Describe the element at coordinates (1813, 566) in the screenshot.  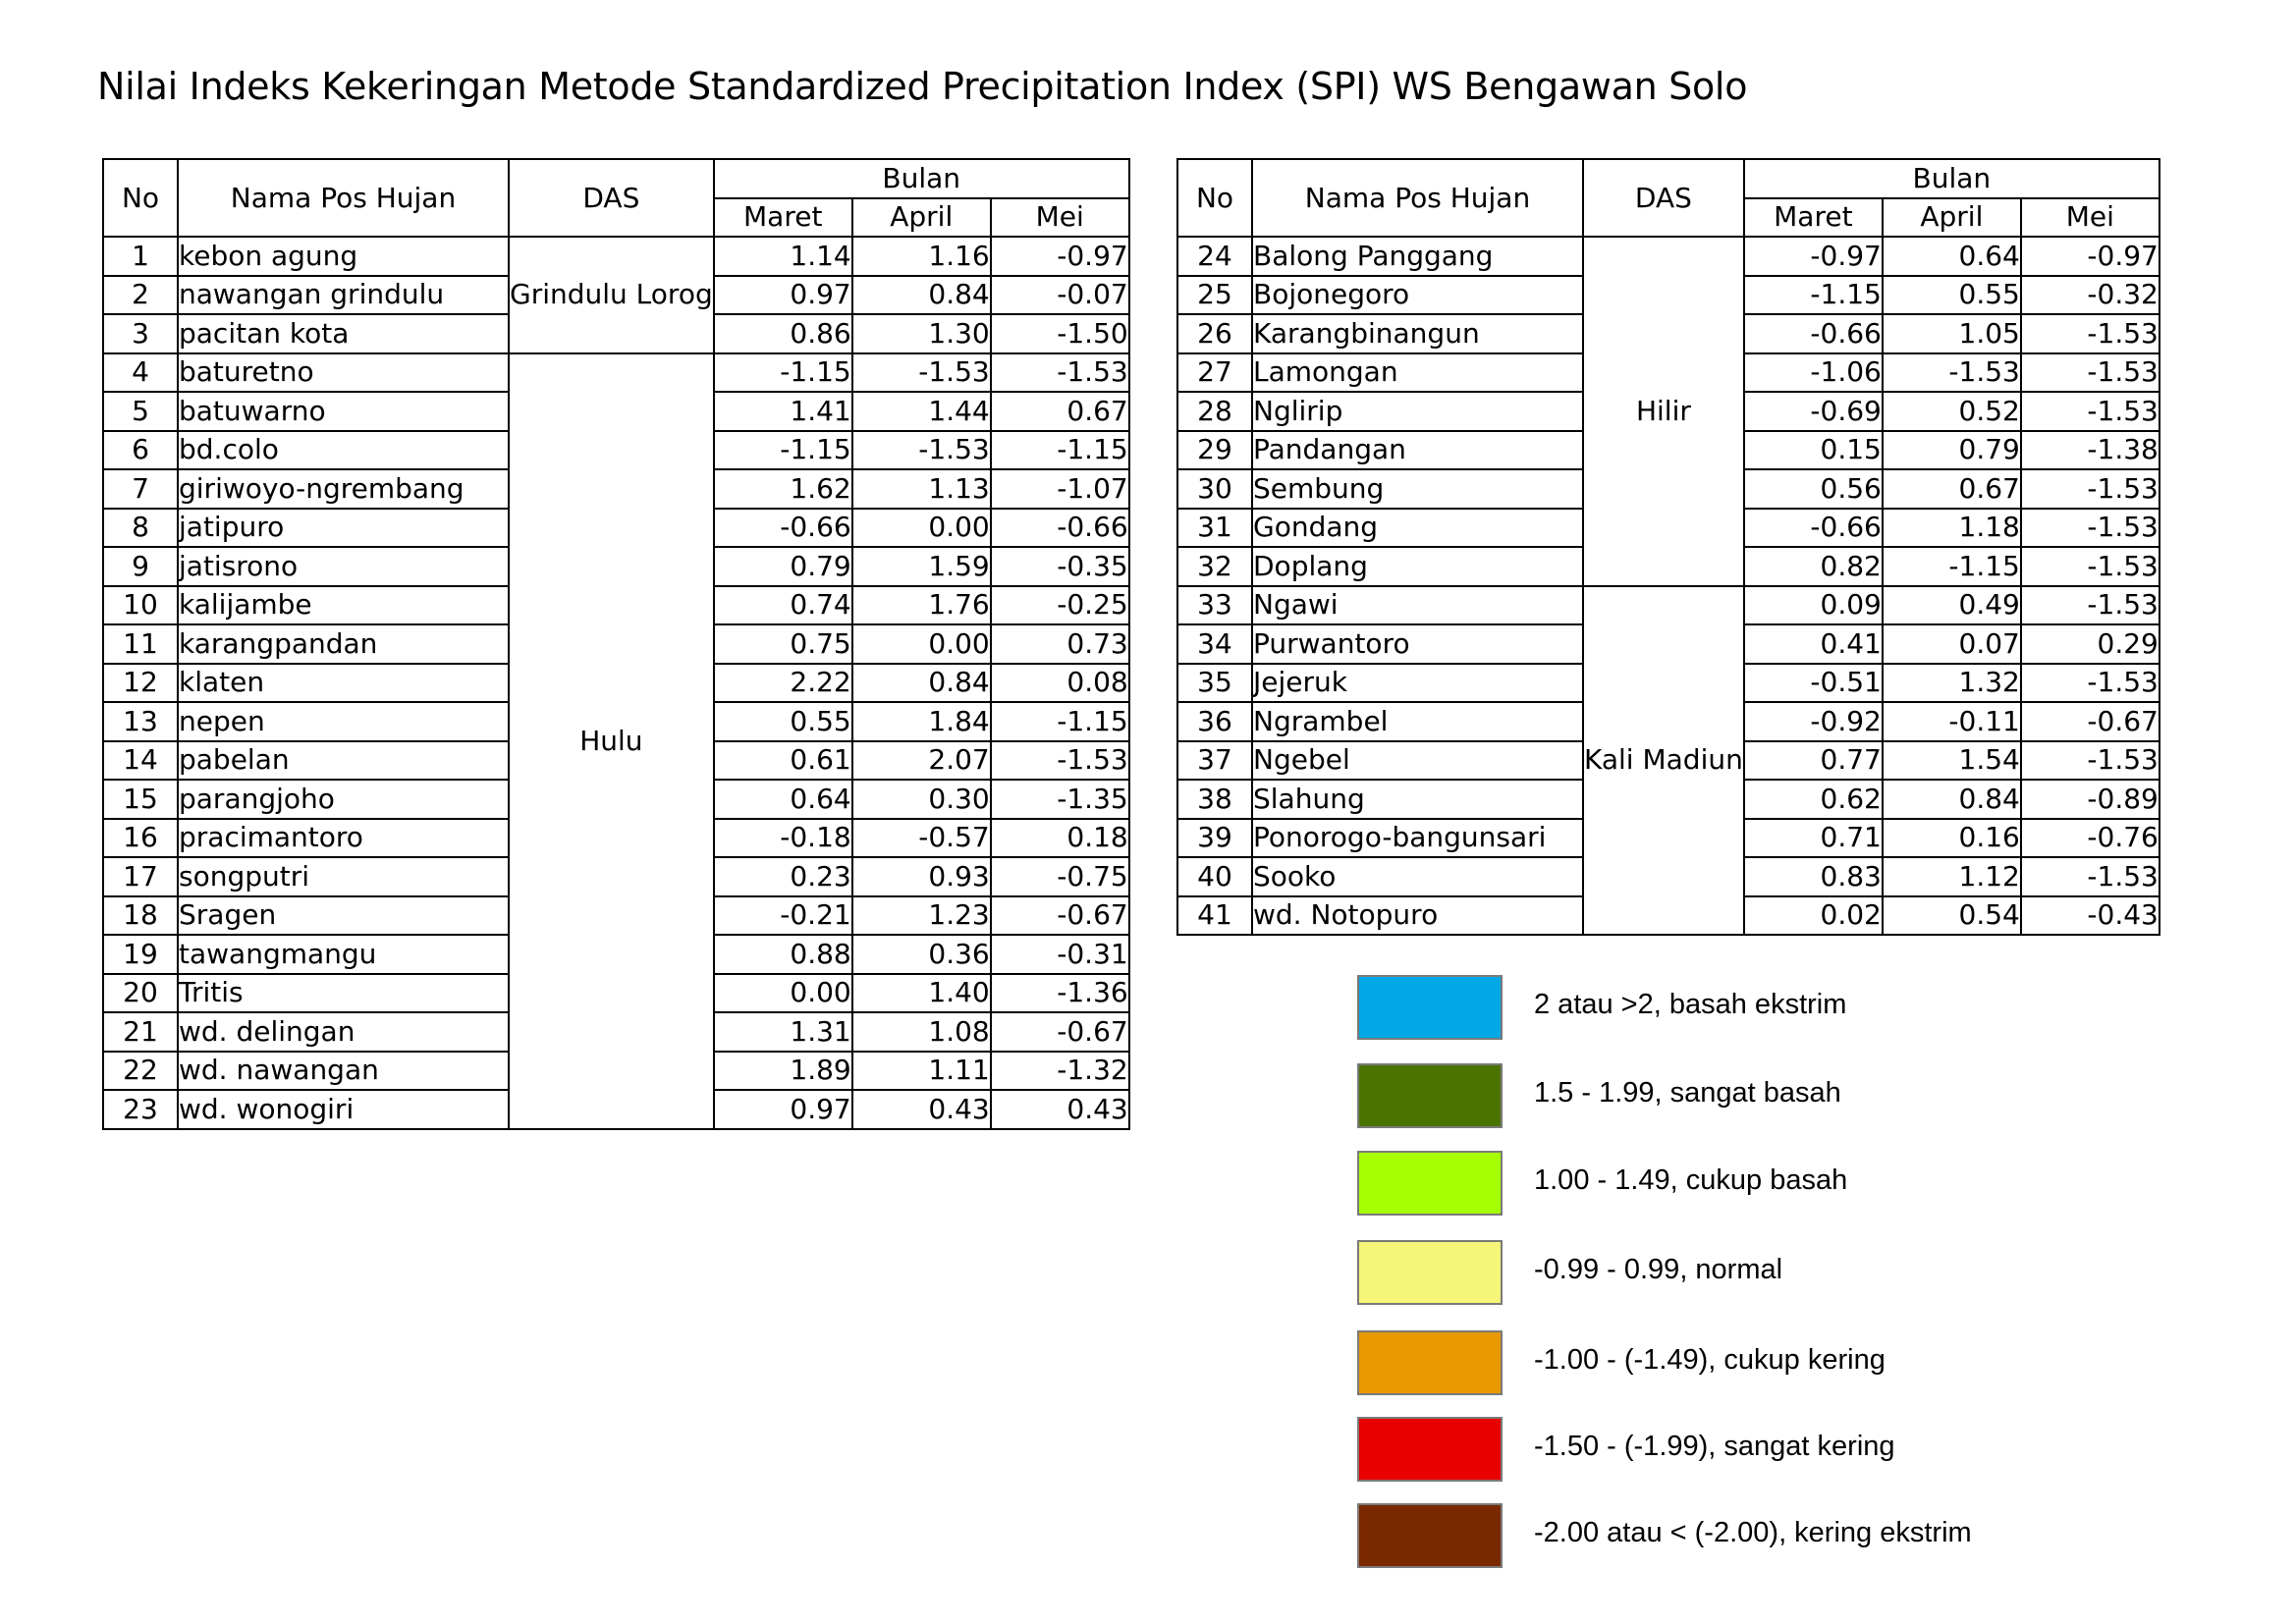
I see `cell-maret: 0.82` at that location.